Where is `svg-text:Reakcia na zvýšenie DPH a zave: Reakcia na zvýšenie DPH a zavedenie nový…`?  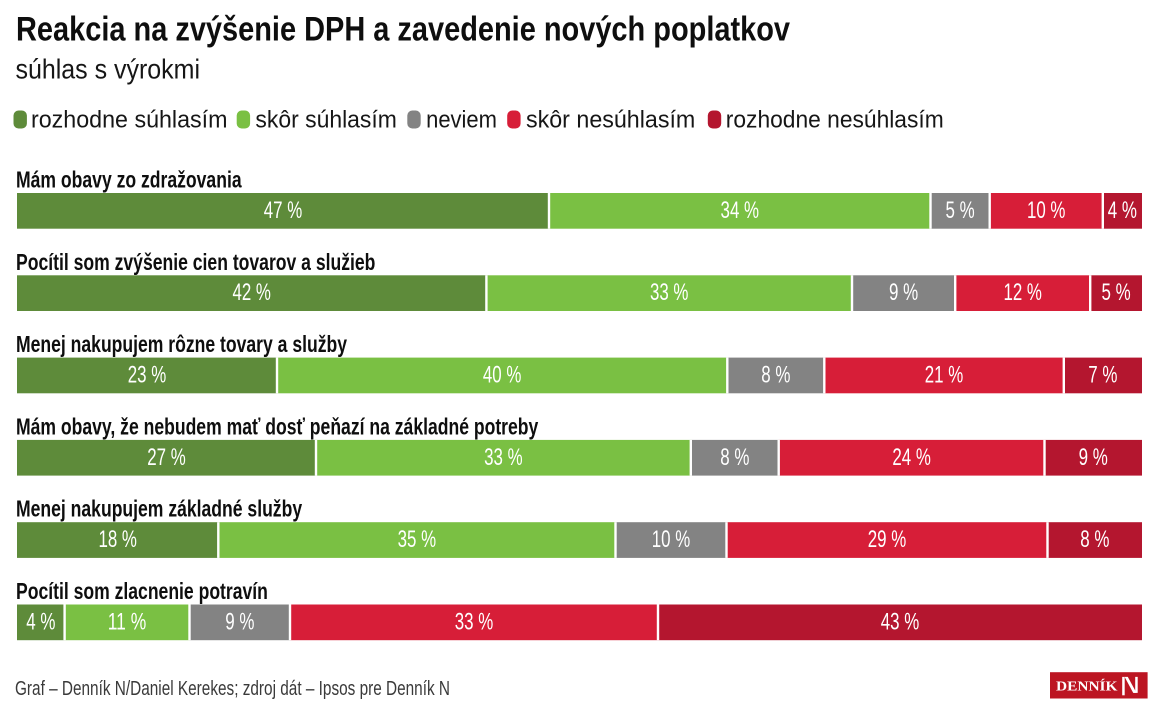
svg-text:Reakcia na zvýšenie DPH a zave: Reakcia na zvýšenie DPH a zavedenie nový… is located at coordinates (403, 30).